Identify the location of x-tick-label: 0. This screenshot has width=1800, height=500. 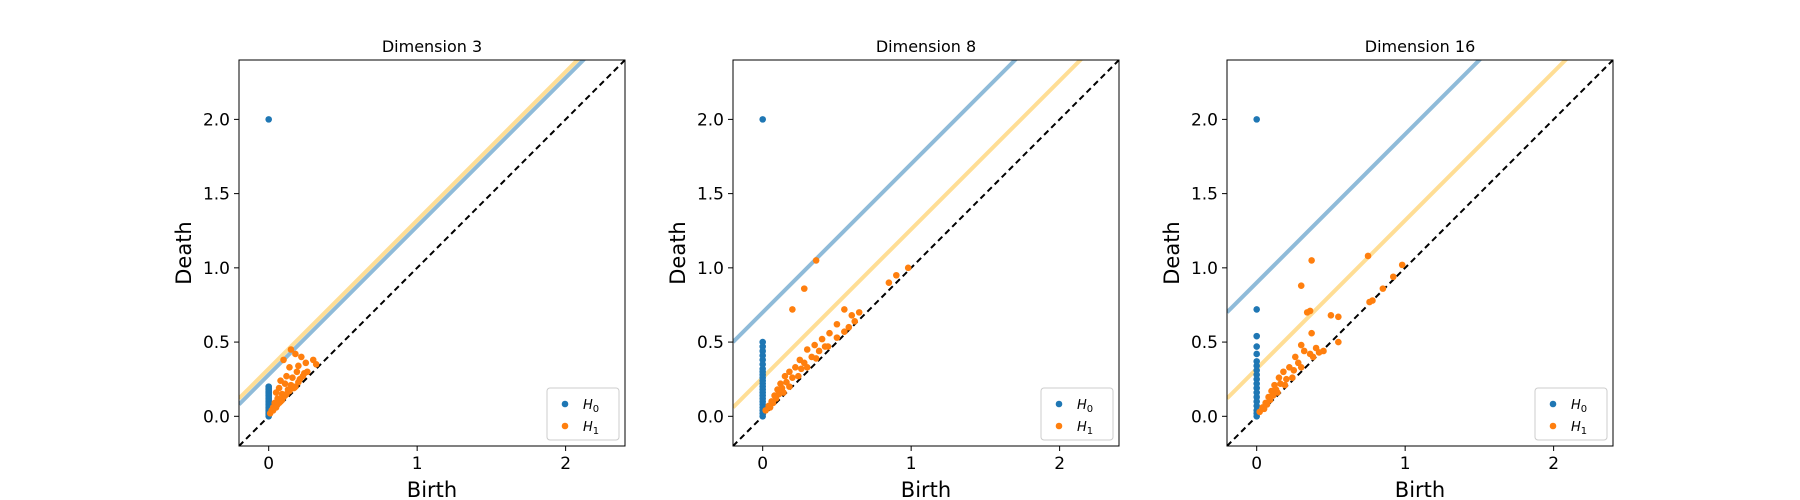
(1256, 464).